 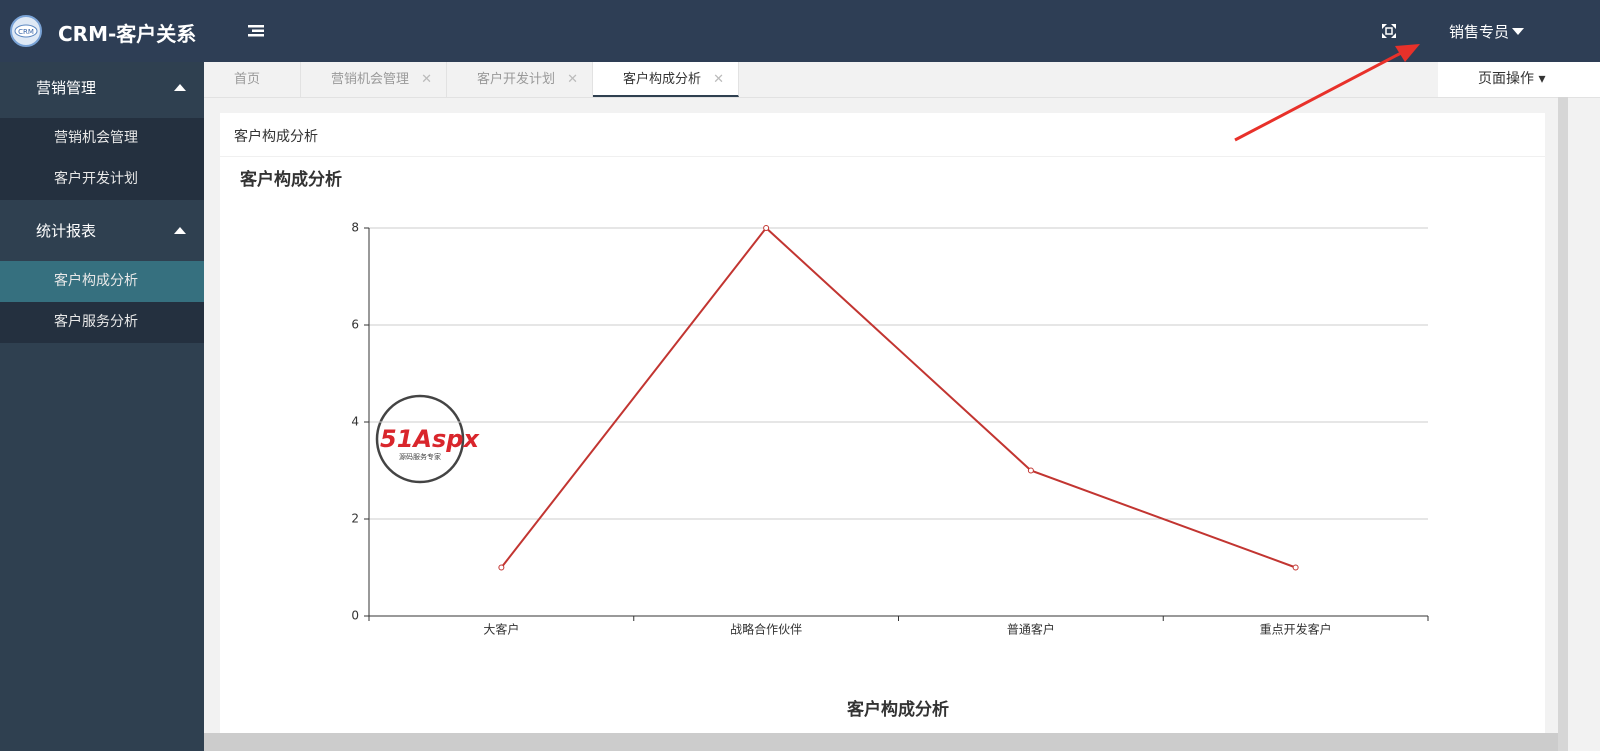 I want to click on menu-item-label: 客户服务分析, so click(x=96, y=322).